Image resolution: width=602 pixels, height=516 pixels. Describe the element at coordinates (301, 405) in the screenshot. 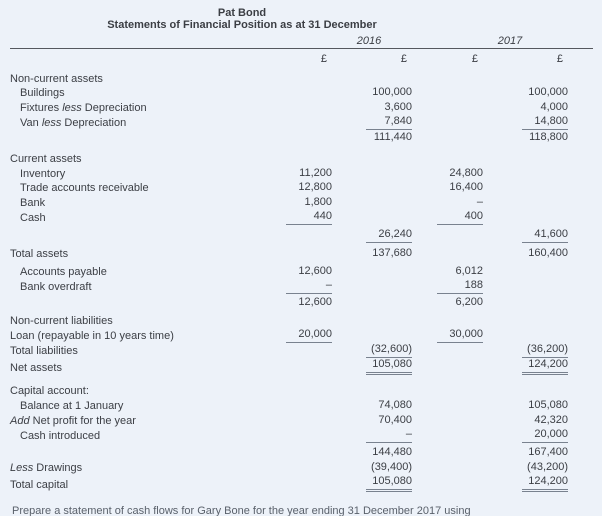

I see `statement-row: Balance at 1 January 74,080 105,080` at that location.